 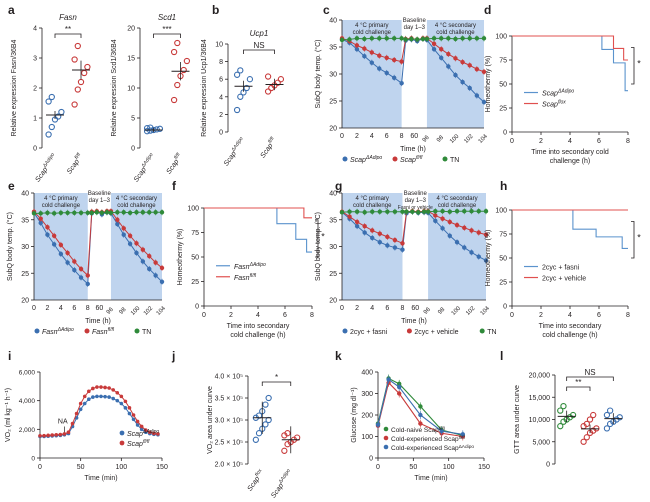 What do you see at coordinates (210, 420) in the screenshot?
I see `dotplot-ylabel: VO₂ area under curve` at bounding box center [210, 420].